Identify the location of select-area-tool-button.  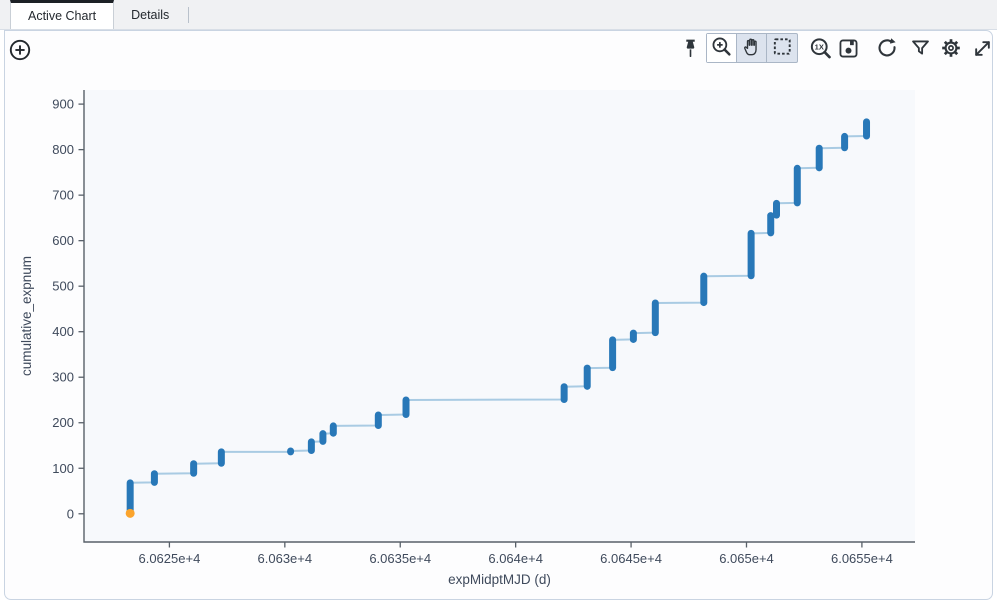
(782, 48).